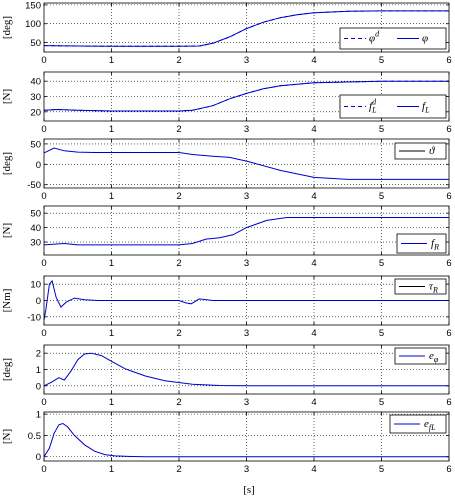 The image size is (455, 499). Describe the element at coordinates (432, 151) in the screenshot. I see `legend-label: ϑ` at that location.